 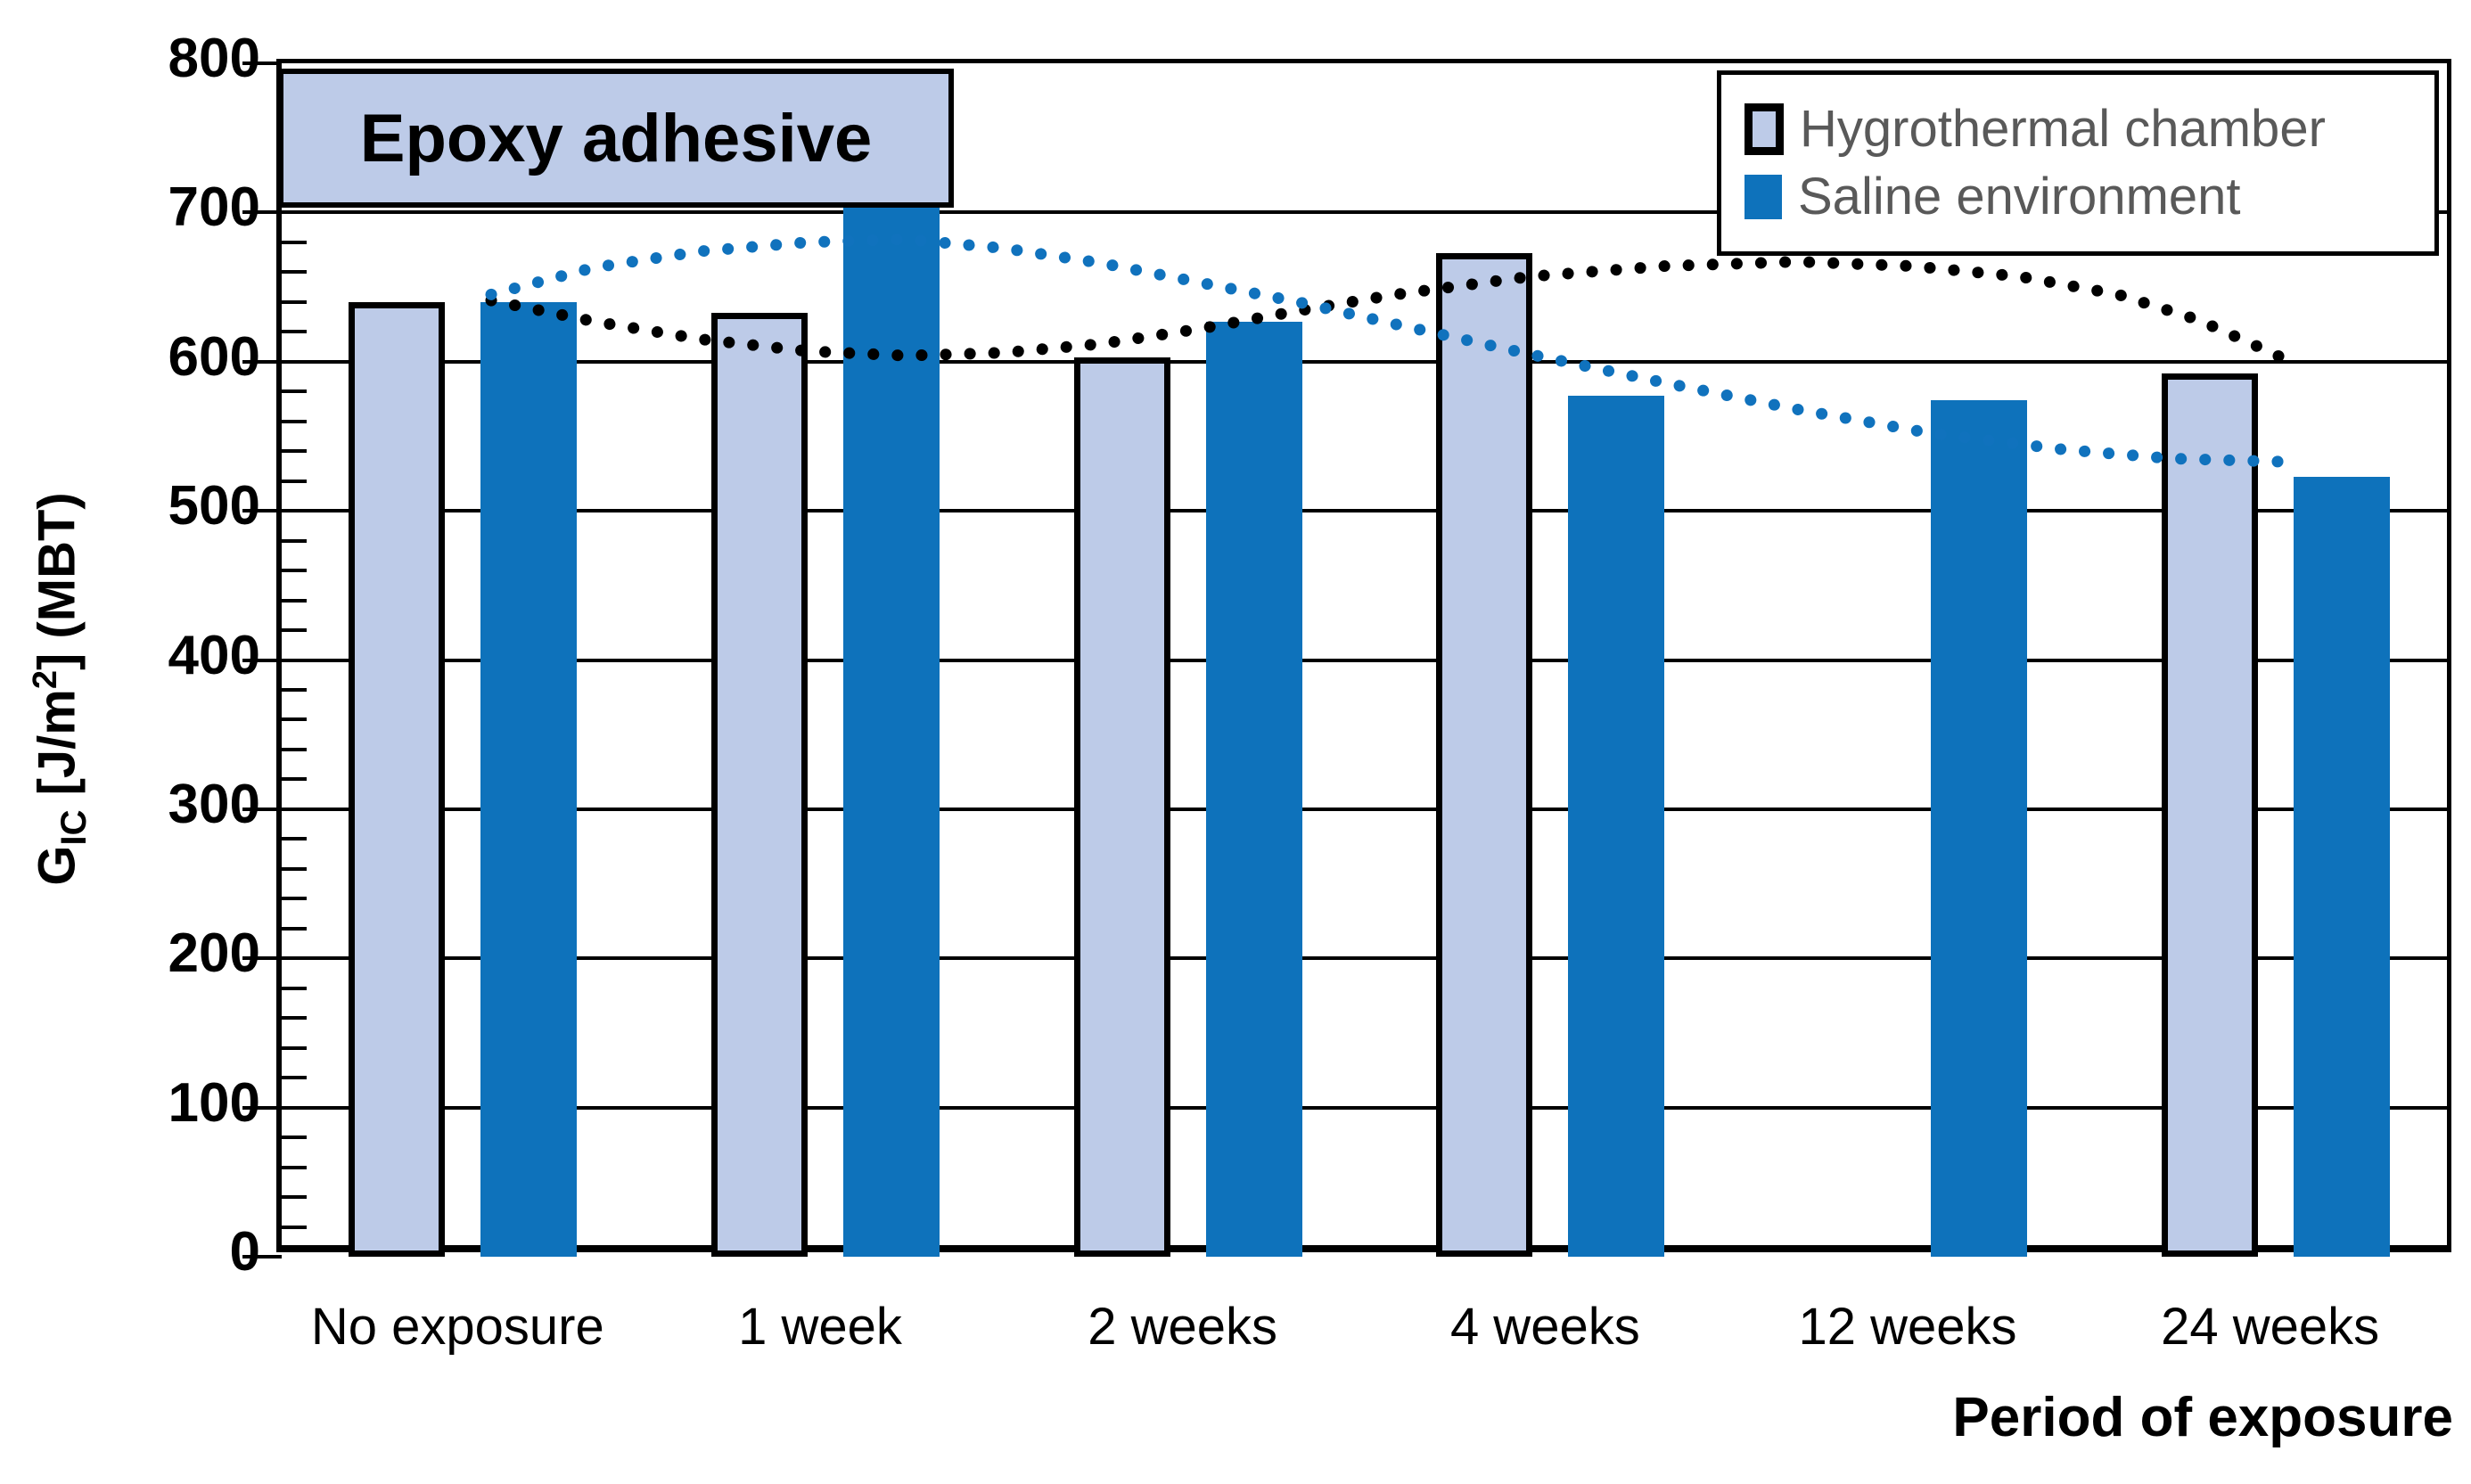 What do you see at coordinates (214, 506) in the screenshot?
I see `y-tick-label: 500` at bounding box center [214, 506].